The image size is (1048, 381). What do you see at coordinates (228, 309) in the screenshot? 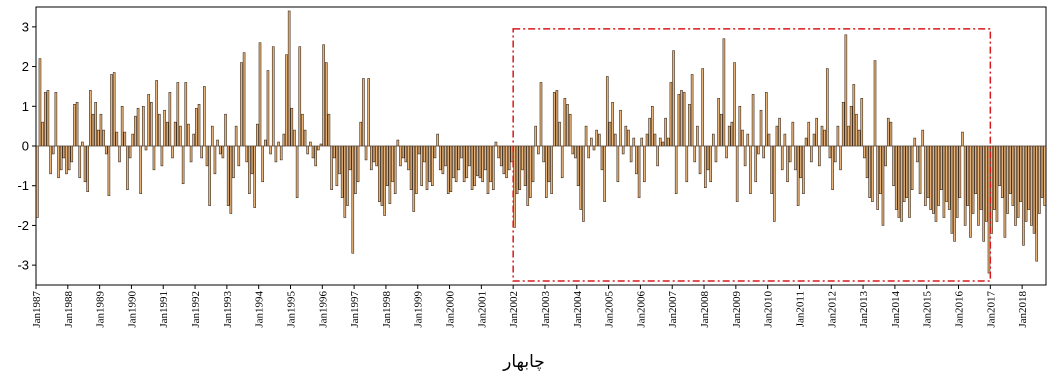
I see `x-tick-label: Jan1993` at bounding box center [228, 309].